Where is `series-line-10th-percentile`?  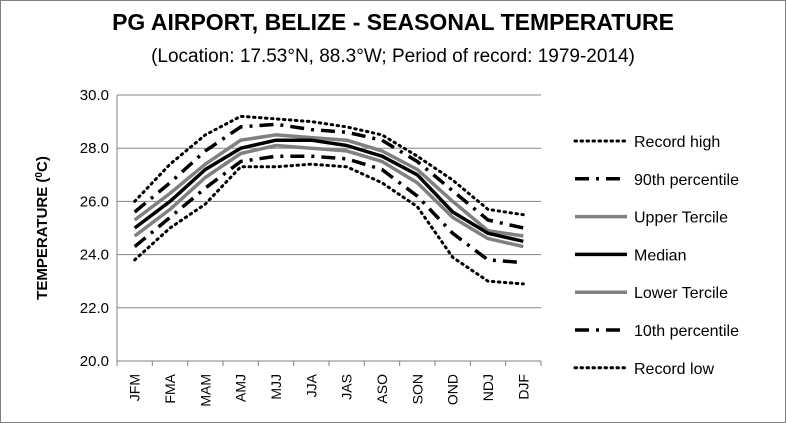
series-line-10th-percentile is located at coordinates (328, 209).